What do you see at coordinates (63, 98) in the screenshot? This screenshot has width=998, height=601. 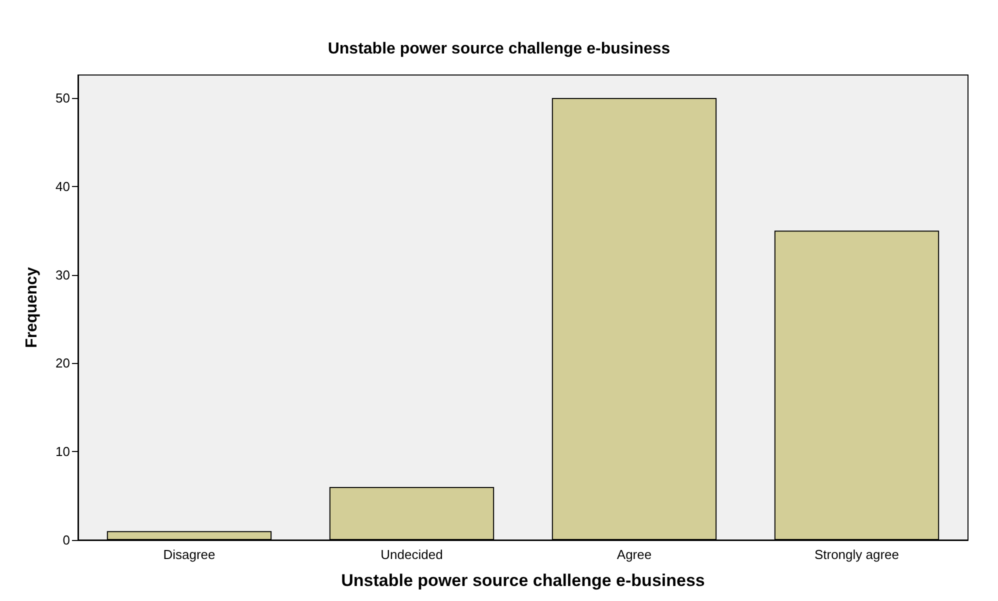 I see `y-tick-label: 50` at bounding box center [63, 98].